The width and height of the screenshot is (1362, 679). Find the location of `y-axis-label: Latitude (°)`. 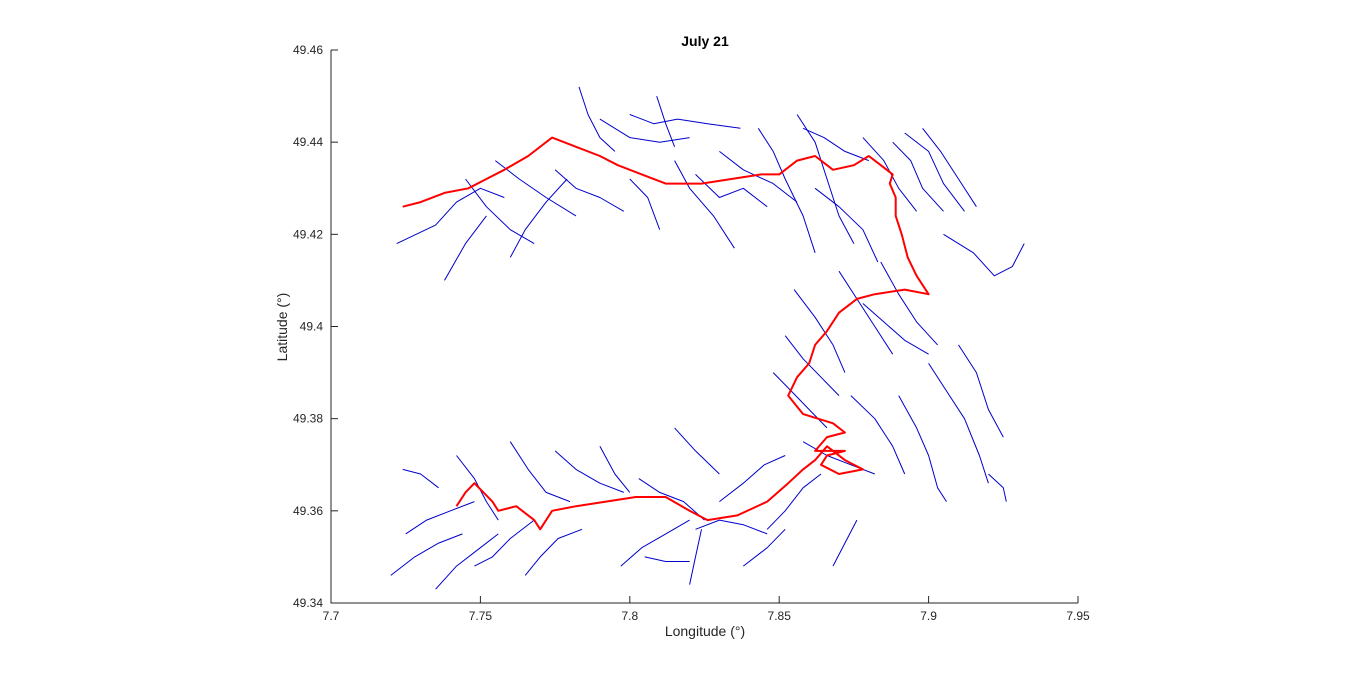

y-axis-label: Latitude (°) is located at coordinates (282, 327).